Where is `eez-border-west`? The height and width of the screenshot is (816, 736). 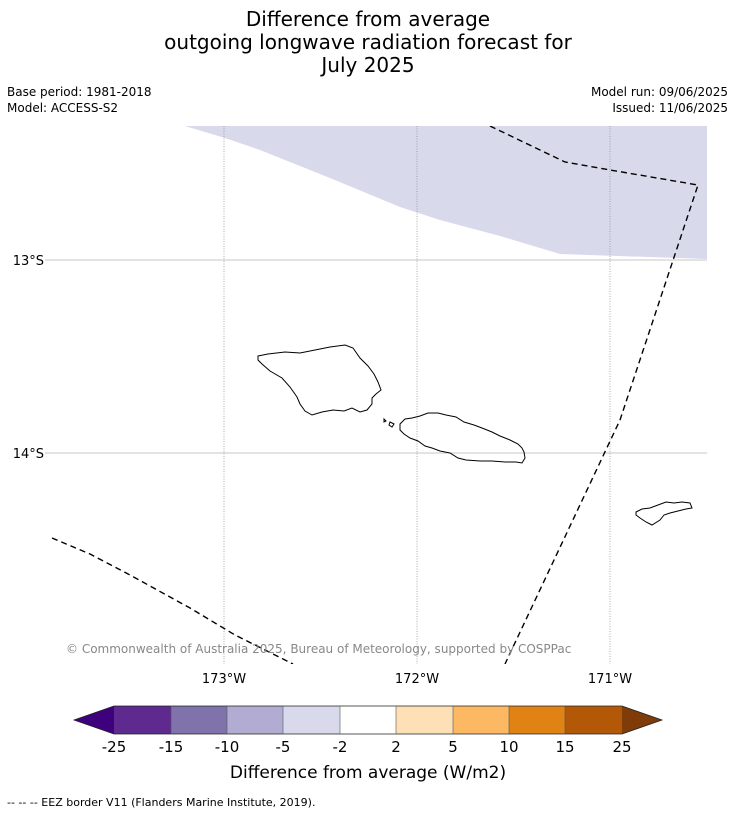
eez-border-west is located at coordinates (172, 600).